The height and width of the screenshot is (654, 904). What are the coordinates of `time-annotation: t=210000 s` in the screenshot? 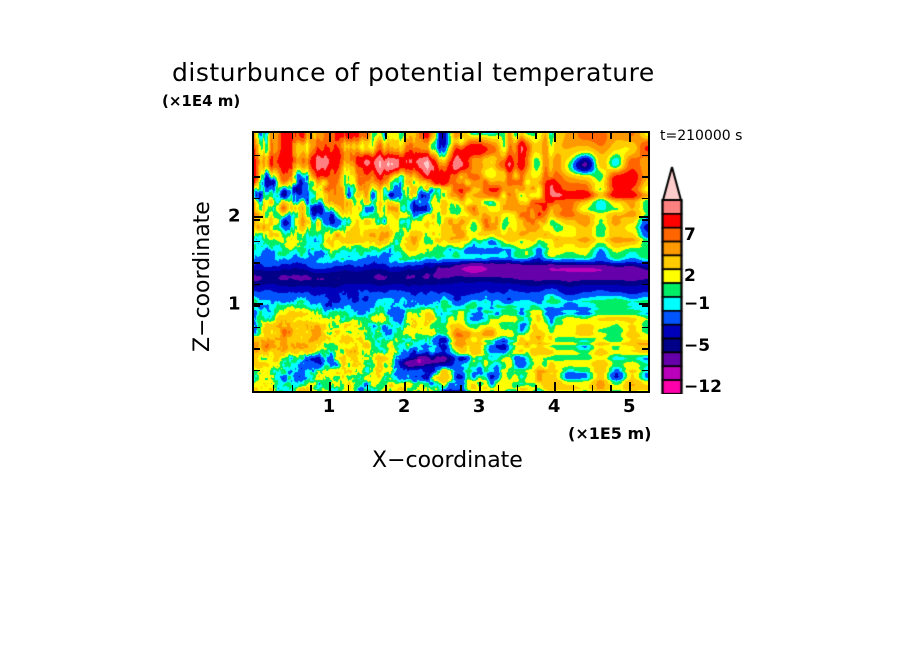 It's located at (701, 136).